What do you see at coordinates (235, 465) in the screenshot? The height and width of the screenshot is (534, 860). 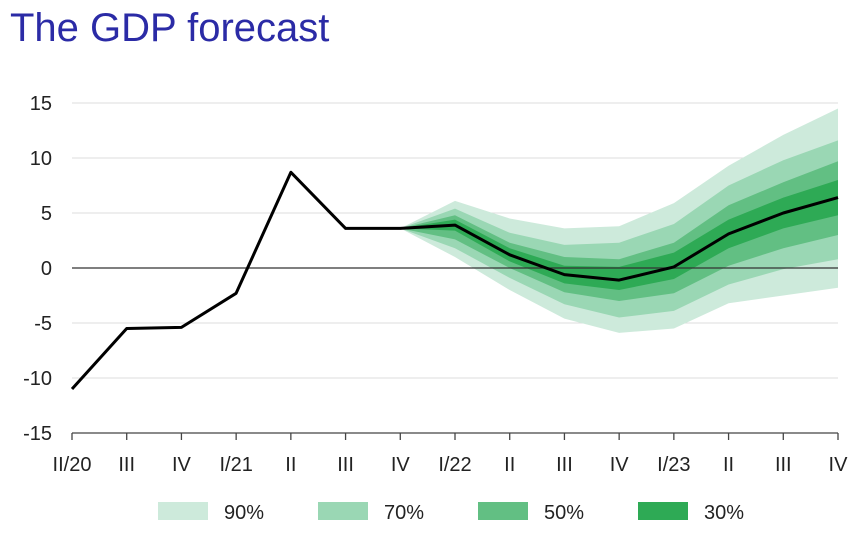 I see `x-tick-label: I/21` at bounding box center [235, 465].